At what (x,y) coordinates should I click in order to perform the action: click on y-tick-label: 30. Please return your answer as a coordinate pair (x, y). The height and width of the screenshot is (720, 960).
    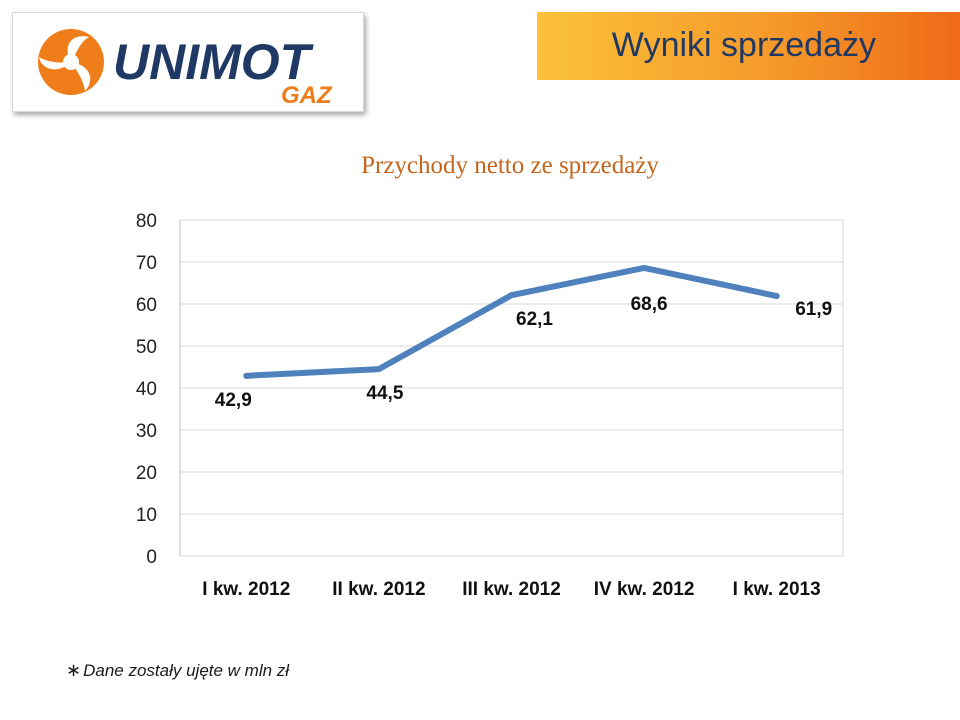
    Looking at the image, I should click on (146, 431).